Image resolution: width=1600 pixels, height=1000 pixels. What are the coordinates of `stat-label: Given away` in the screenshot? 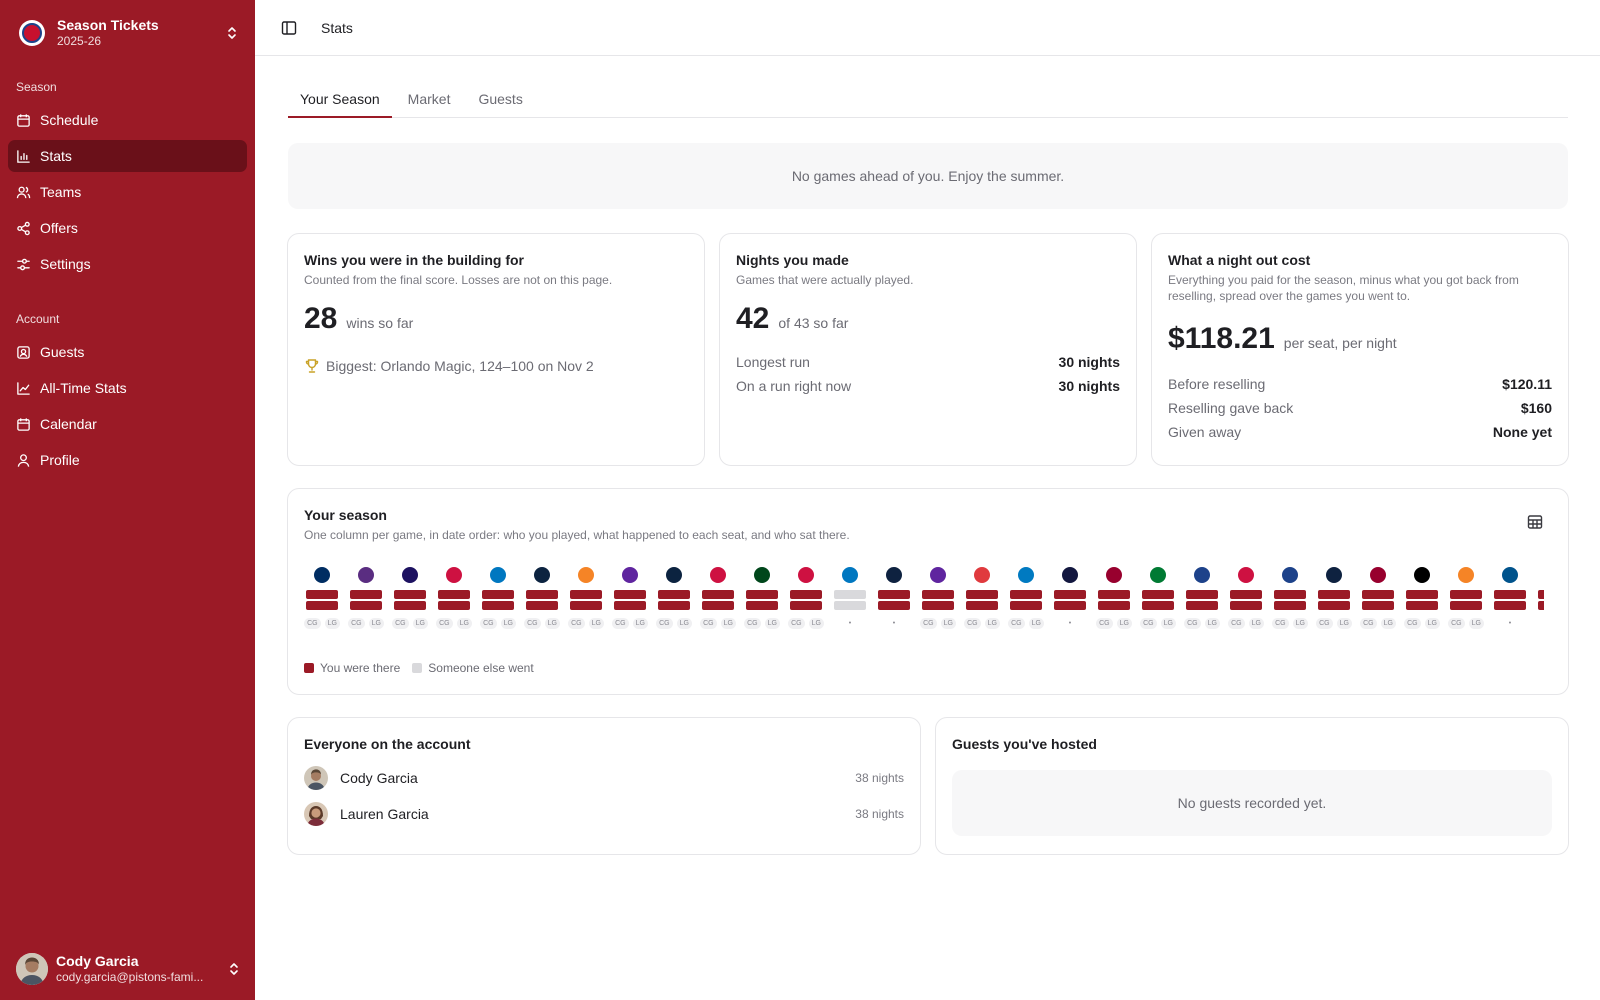 It's located at (1205, 432).